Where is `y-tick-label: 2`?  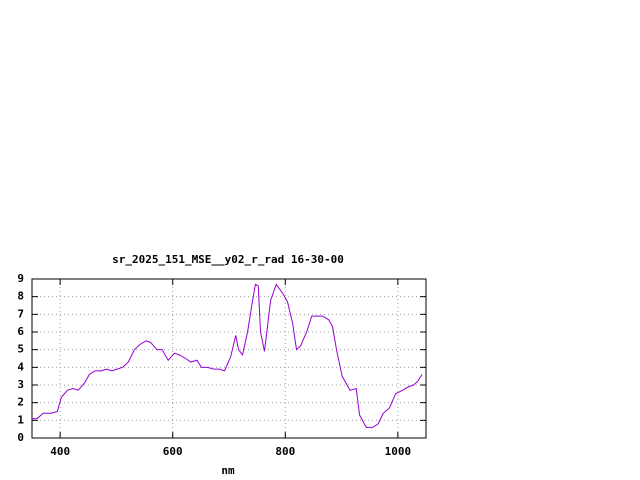 y-tick-label: 2 is located at coordinates (20, 402).